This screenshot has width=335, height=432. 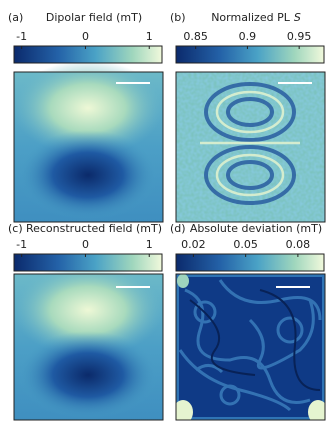 What do you see at coordinates (15, 228) in the screenshot?
I see `panel-label: (c)` at bounding box center [15, 228].